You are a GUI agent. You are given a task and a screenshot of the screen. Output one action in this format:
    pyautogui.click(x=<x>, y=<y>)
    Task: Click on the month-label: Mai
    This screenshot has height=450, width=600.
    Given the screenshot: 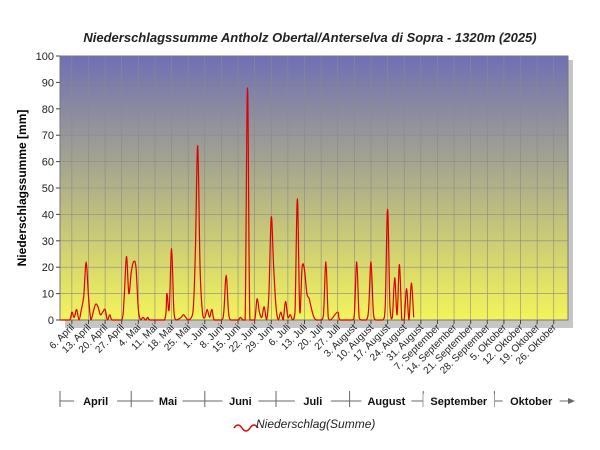 What is the action you would take?
    pyautogui.click(x=168, y=402)
    